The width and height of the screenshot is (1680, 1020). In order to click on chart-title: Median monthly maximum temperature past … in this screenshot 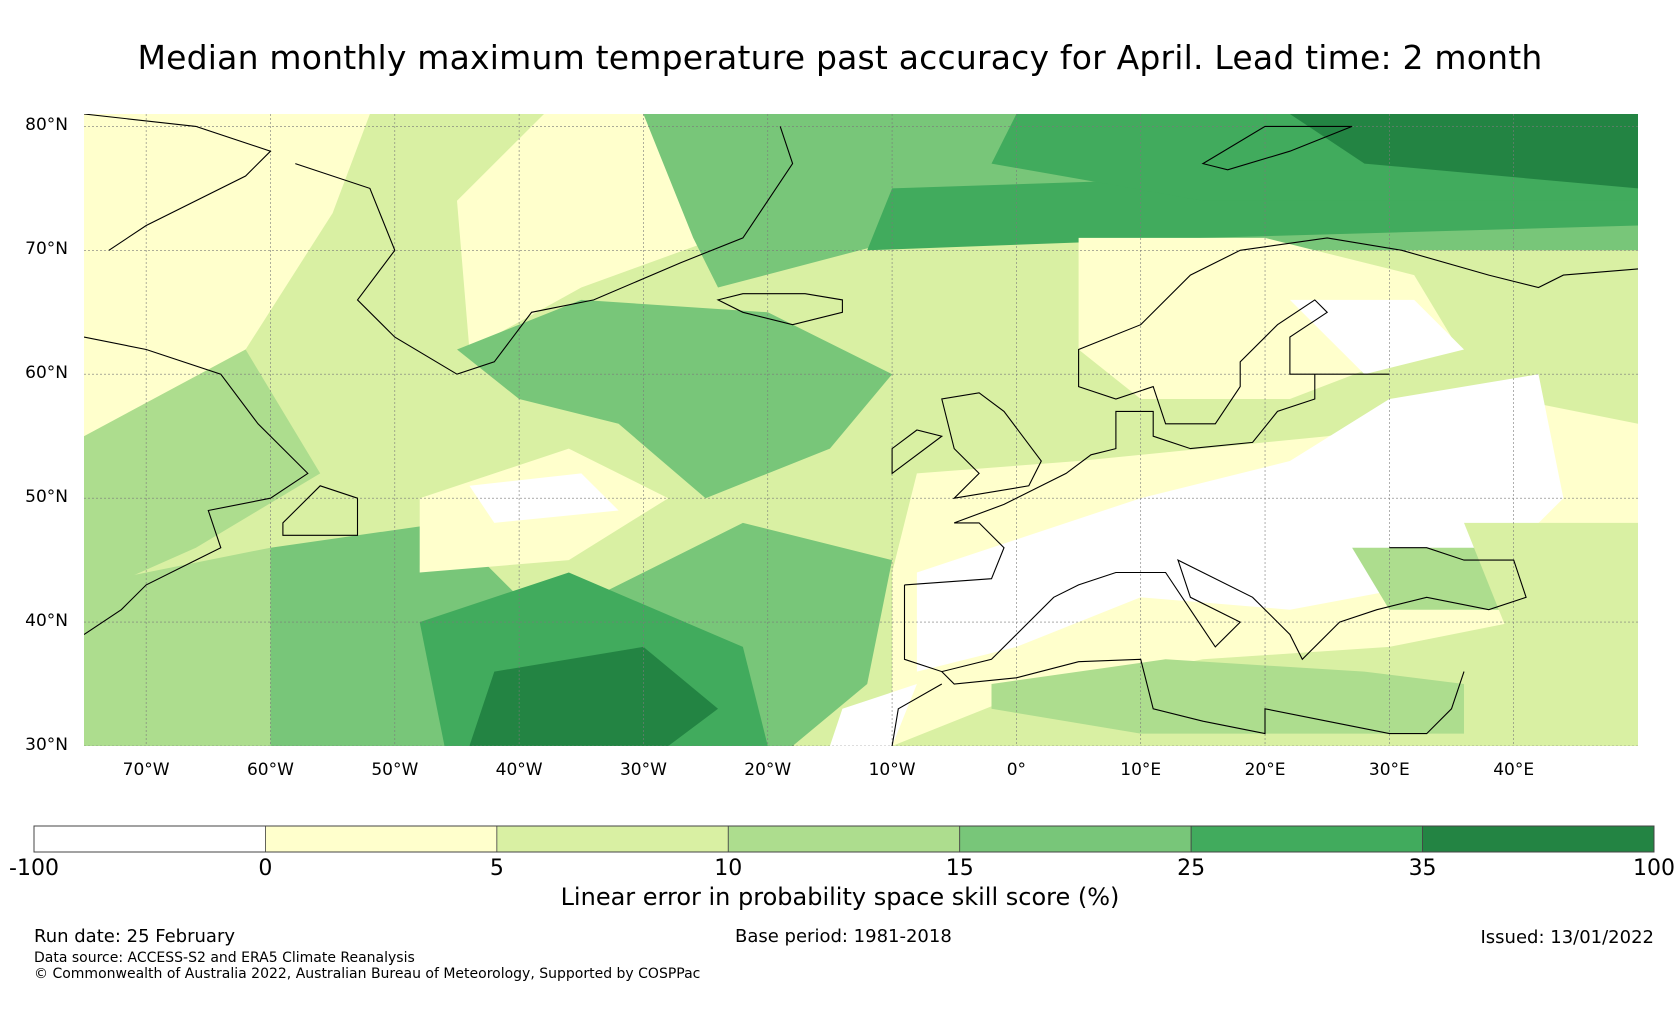, I will do `click(840, 57)`.